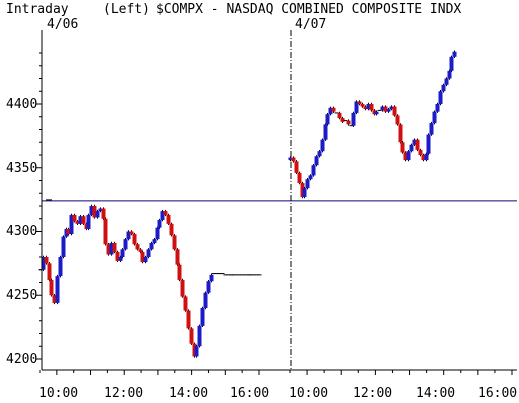 The height and width of the screenshot is (403, 519). Describe the element at coordinates (497, 393) in the screenshot. I see `x-tick-label: 16:00` at that location.